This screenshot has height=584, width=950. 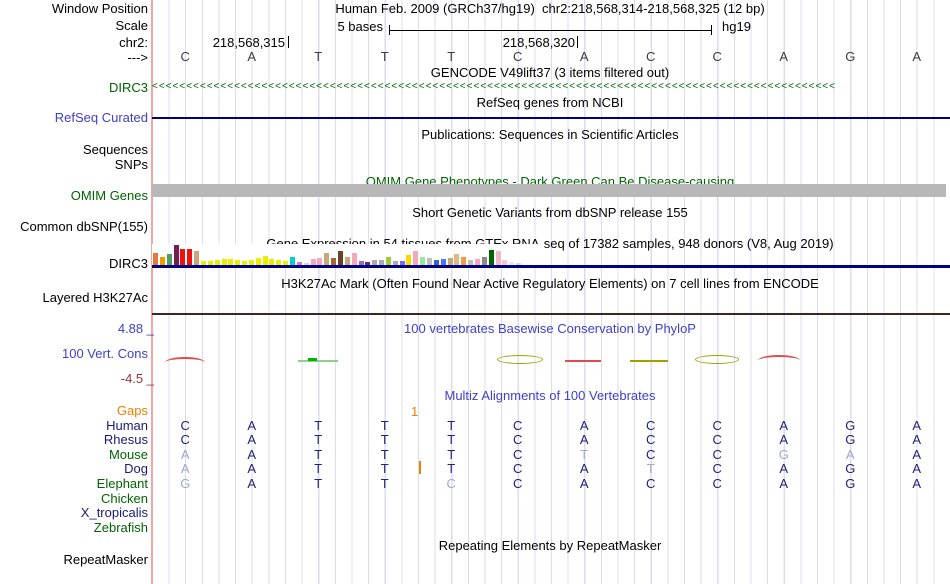 What do you see at coordinates (711, 30) in the screenshot?
I see `scale-bar-right-tick` at bounding box center [711, 30].